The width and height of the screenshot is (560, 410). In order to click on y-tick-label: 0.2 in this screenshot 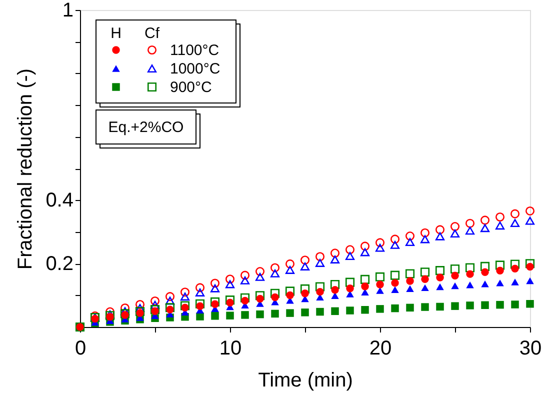, I will do `click(60, 264)`.